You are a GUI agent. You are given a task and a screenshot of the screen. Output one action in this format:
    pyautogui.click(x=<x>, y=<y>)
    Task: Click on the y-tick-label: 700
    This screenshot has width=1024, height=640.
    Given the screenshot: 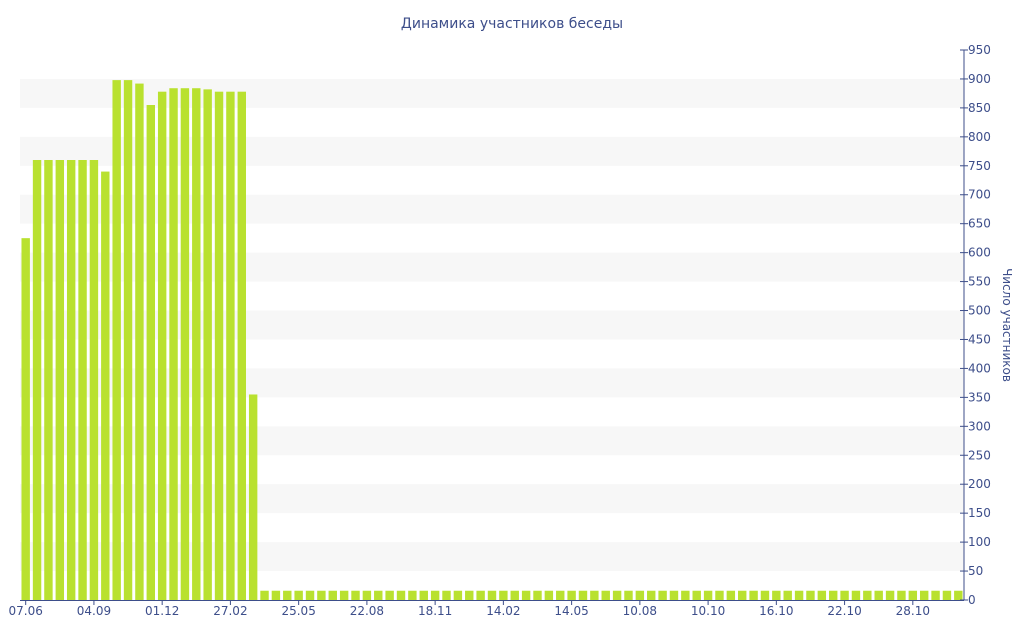 What is the action you would take?
    pyautogui.click(x=979, y=195)
    